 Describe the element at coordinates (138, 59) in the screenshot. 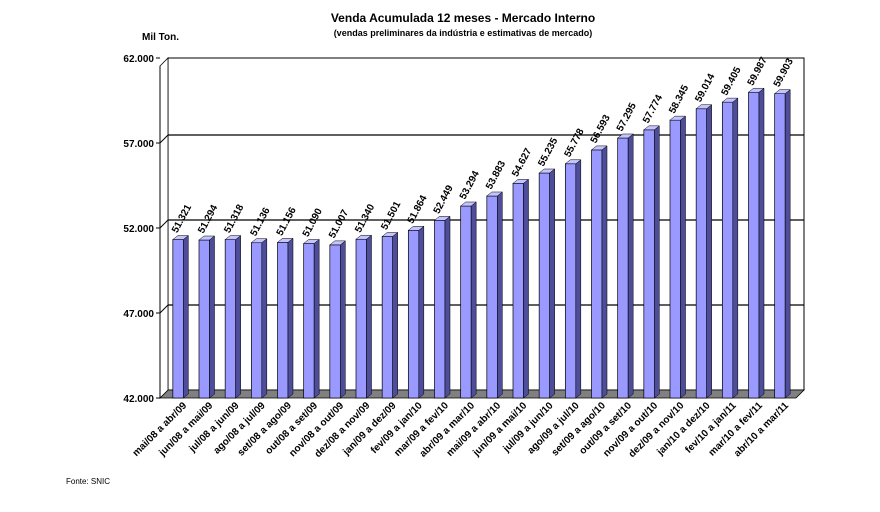

I see `y-tick-label: 62.000` at that location.